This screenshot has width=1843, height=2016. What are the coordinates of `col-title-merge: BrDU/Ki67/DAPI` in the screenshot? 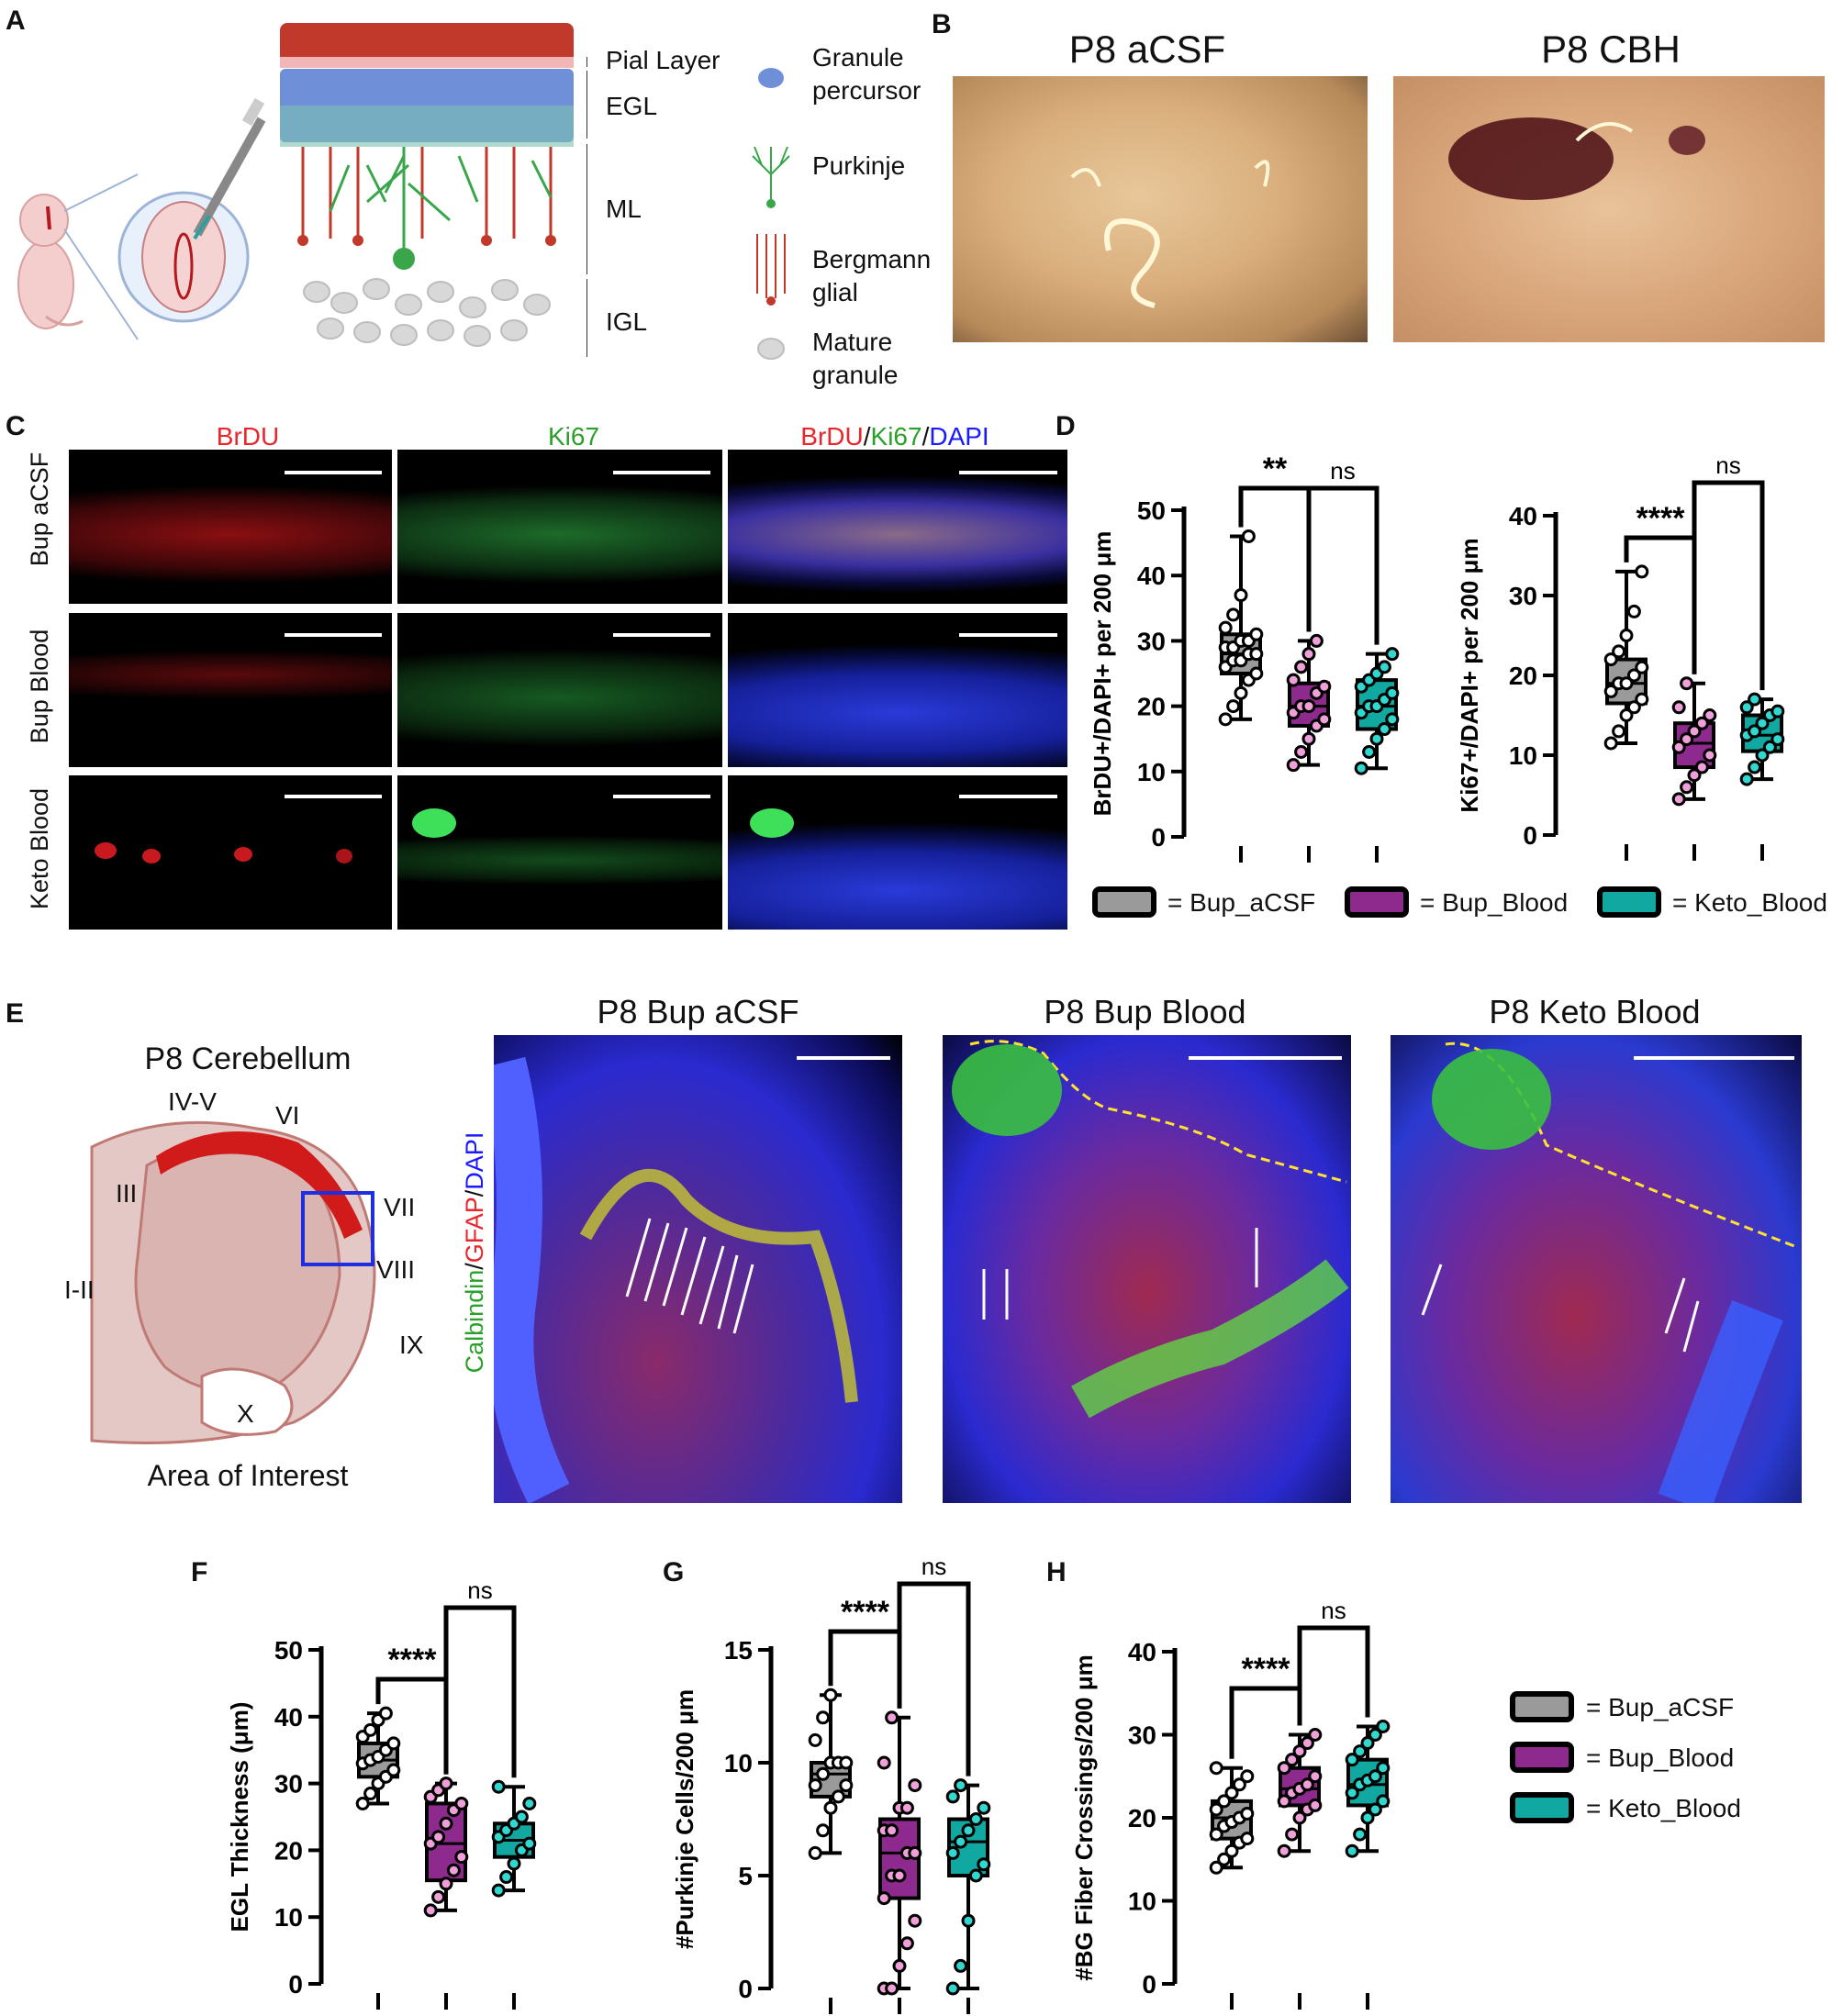 It's located at (894, 436).